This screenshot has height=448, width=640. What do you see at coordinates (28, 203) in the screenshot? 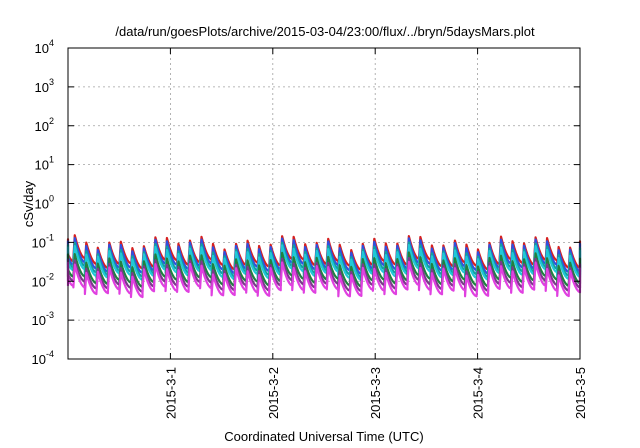
I see `y-axis-label: cSv/day` at bounding box center [28, 203].